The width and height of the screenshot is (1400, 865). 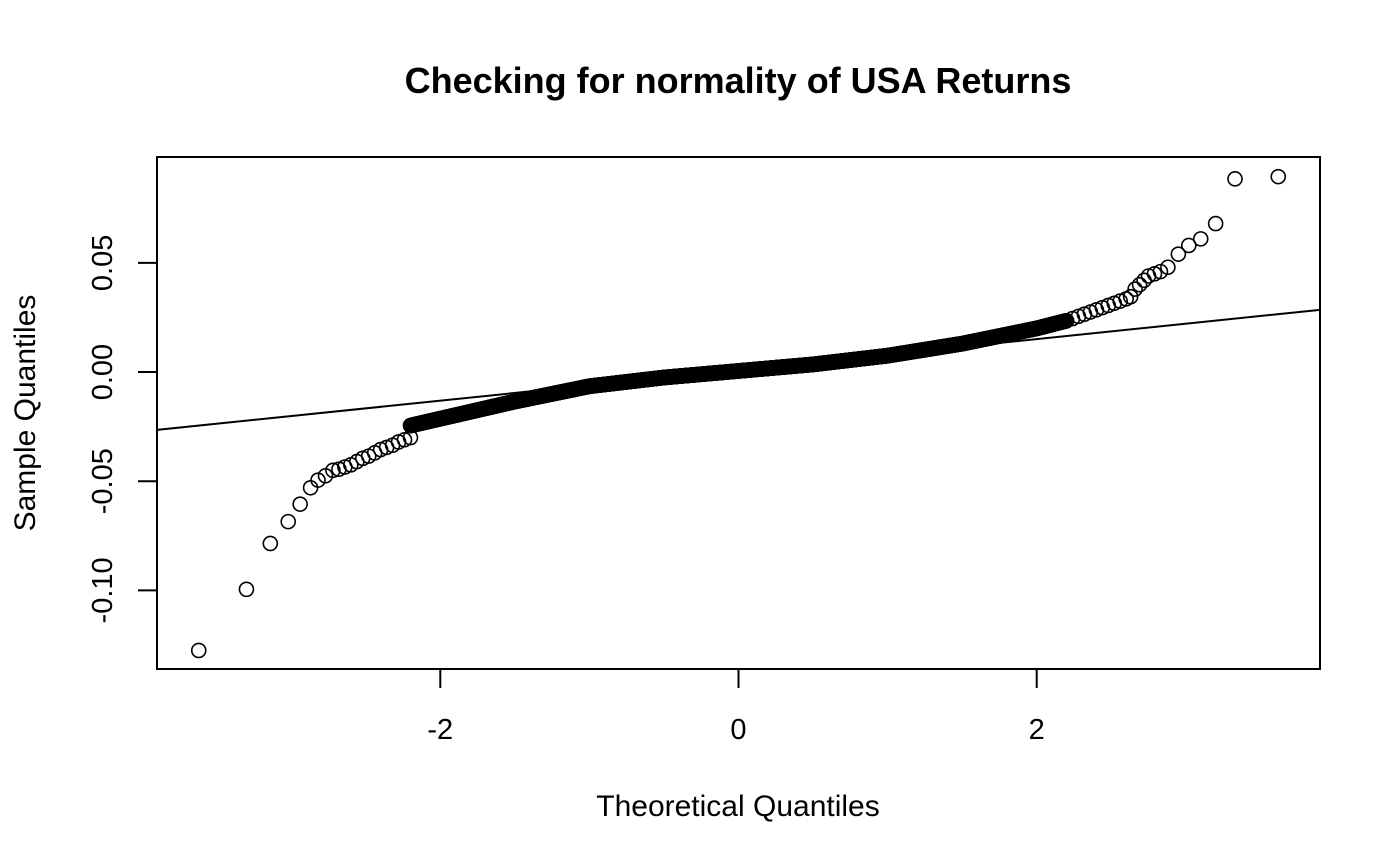 What do you see at coordinates (122, 429) in the screenshot?
I see `y-axis: -0.10 -0.05 0.00 0.05` at bounding box center [122, 429].